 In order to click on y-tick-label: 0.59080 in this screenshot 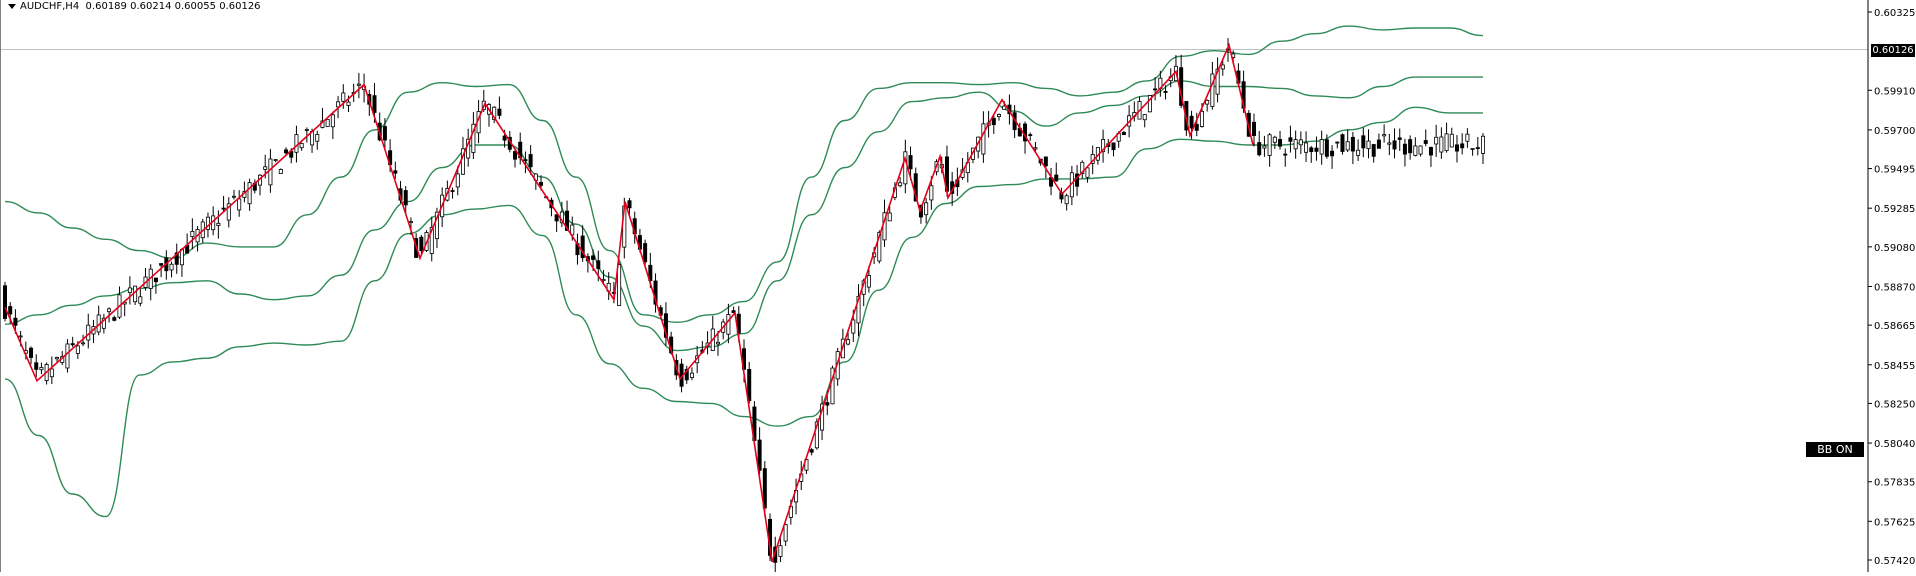, I will do `click(1894, 248)`.